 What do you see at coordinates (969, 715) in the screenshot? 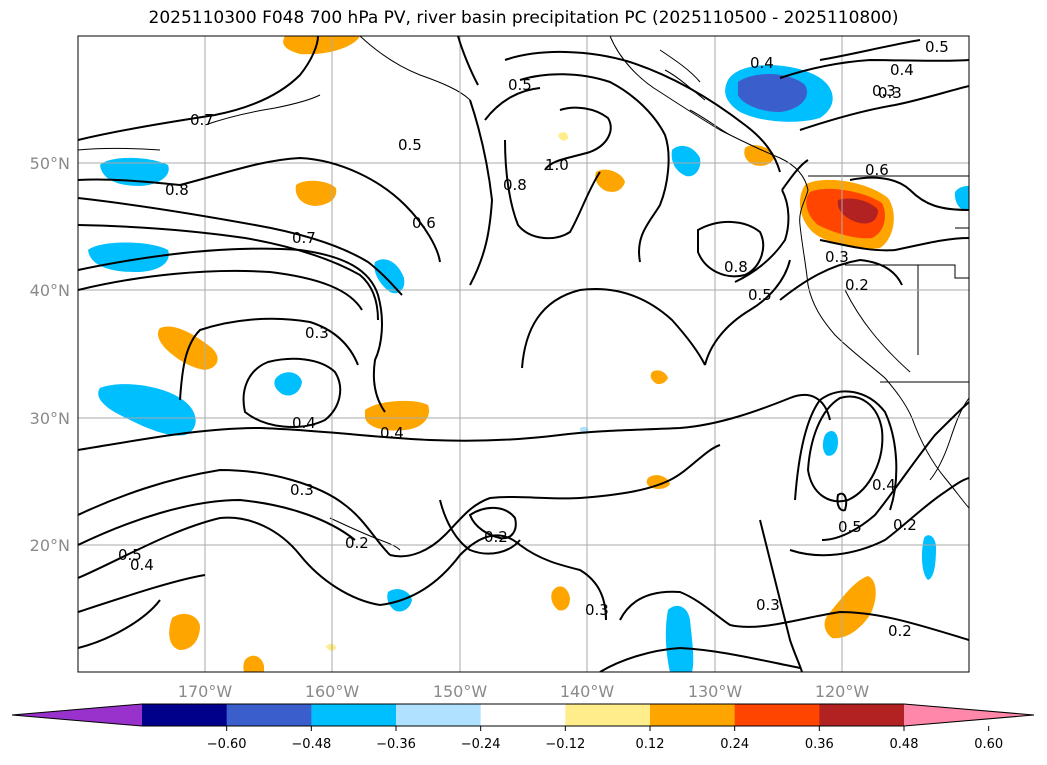
I see `colorbar-extend-max` at bounding box center [969, 715].